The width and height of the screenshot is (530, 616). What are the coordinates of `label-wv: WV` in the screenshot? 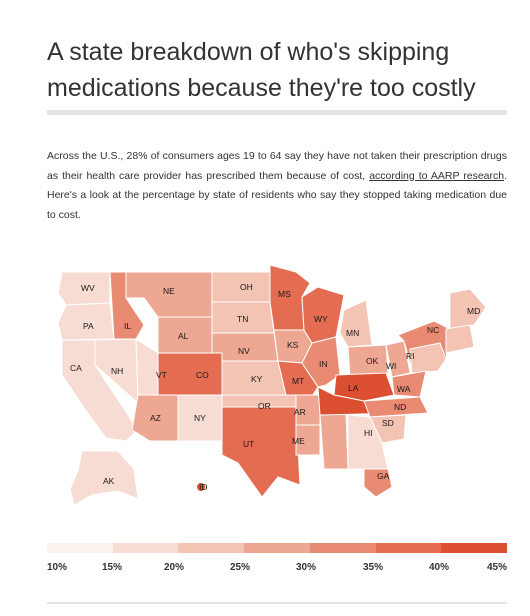 It's located at (88, 288).